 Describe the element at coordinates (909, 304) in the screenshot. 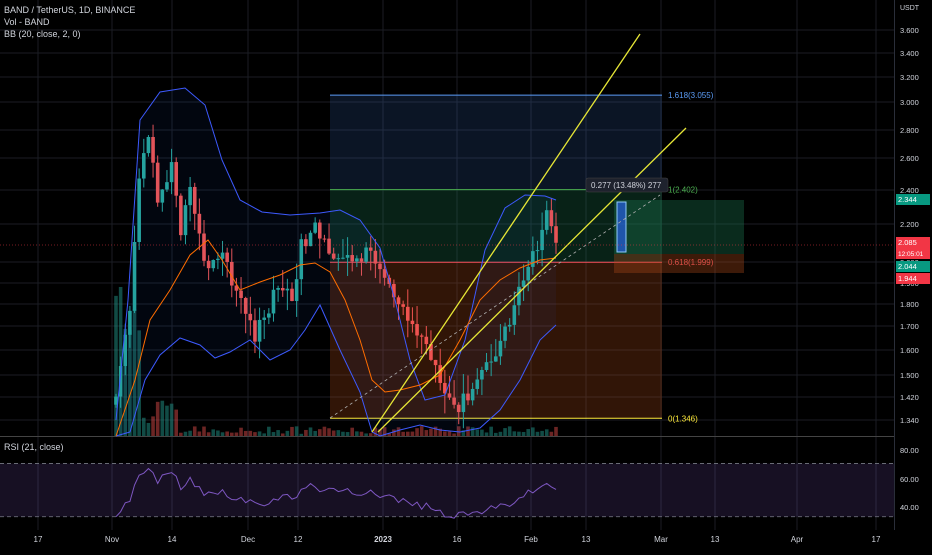

I see `price-tick-label: 1.800` at that location.